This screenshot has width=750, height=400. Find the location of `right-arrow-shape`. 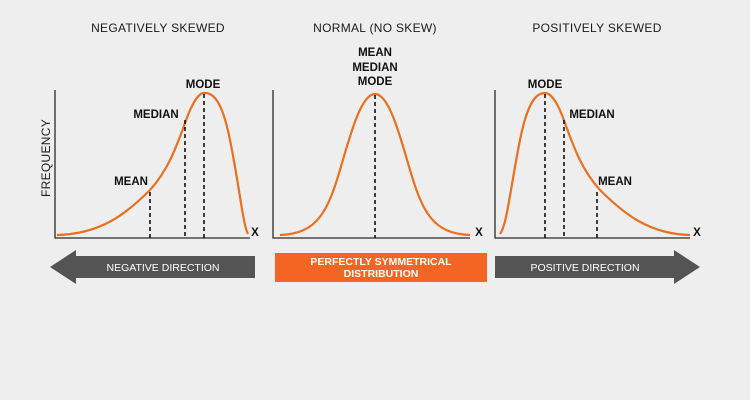

right-arrow-shape is located at coordinates (597, 267).